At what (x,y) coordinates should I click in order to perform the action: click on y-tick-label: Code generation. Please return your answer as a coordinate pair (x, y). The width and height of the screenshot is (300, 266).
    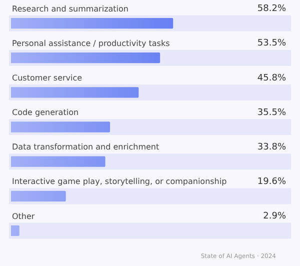
    Looking at the image, I should click on (45, 113).